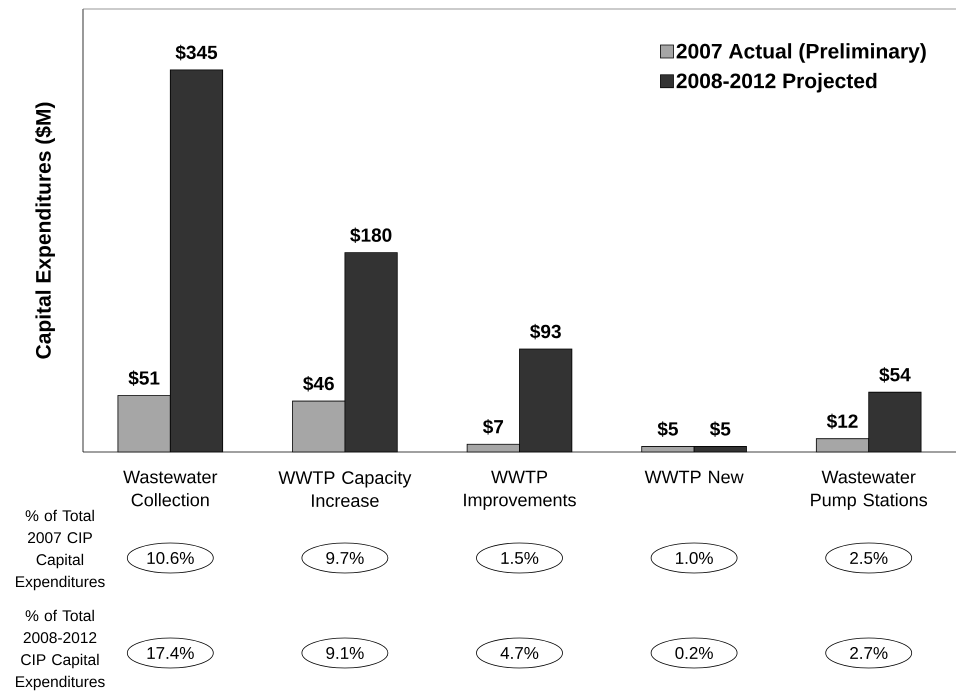  Describe the element at coordinates (545, 332) in the screenshot. I see `data-label: $93` at that location.